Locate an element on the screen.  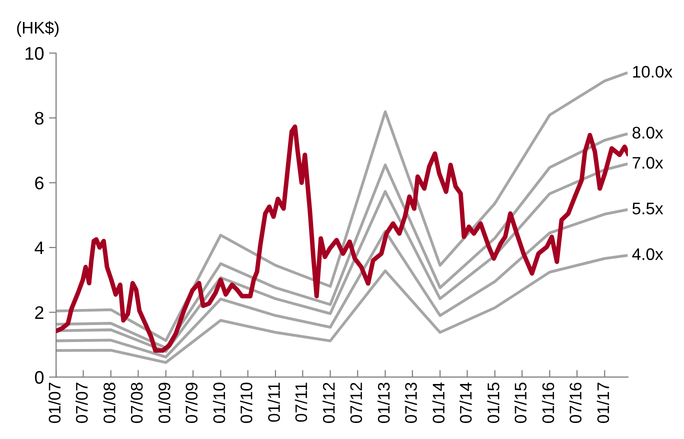
y-tick-label: 2 is located at coordinates (39, 312).